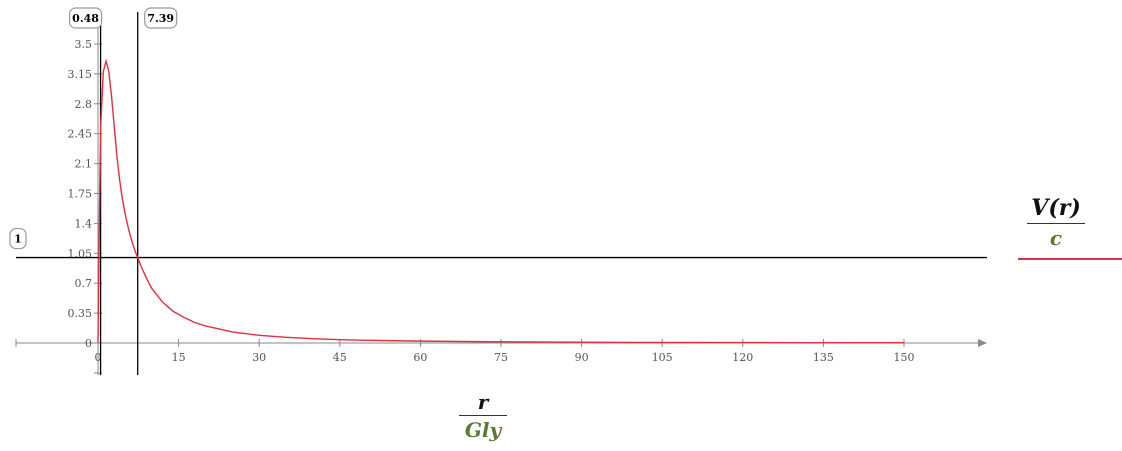 The width and height of the screenshot is (1122, 451). I want to click on y-axis-label-fraction-bar, so click(1056, 223).